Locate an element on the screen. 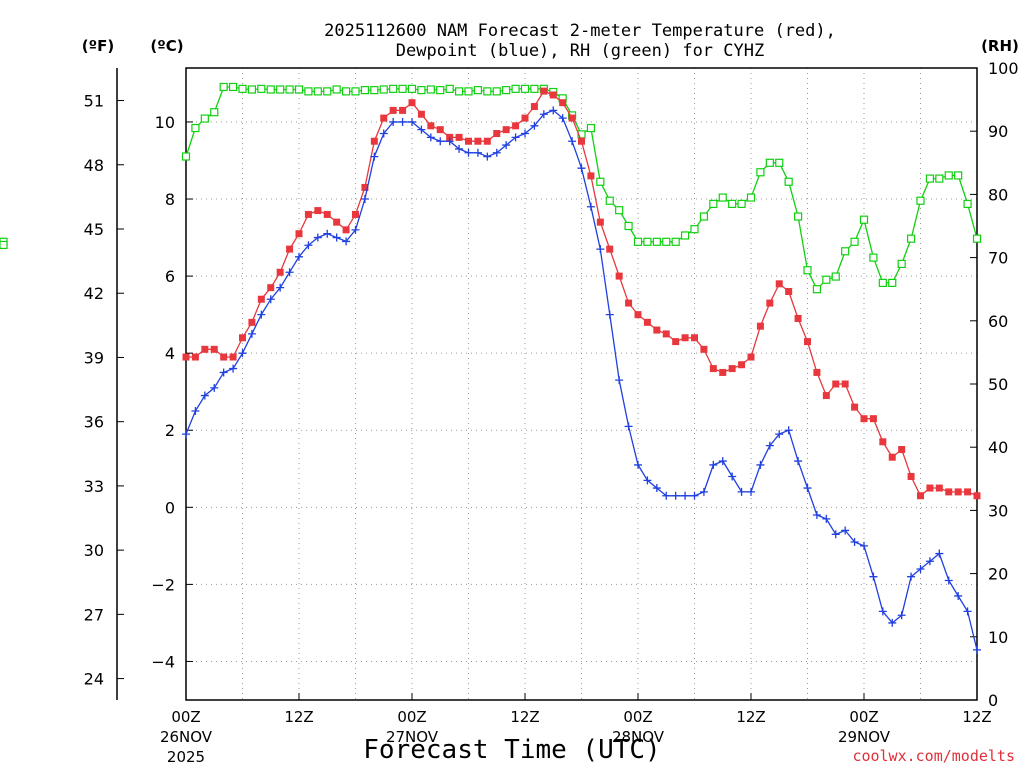 The image size is (1024, 768). fahrenheit-tick-label: 24 is located at coordinates (94, 679).